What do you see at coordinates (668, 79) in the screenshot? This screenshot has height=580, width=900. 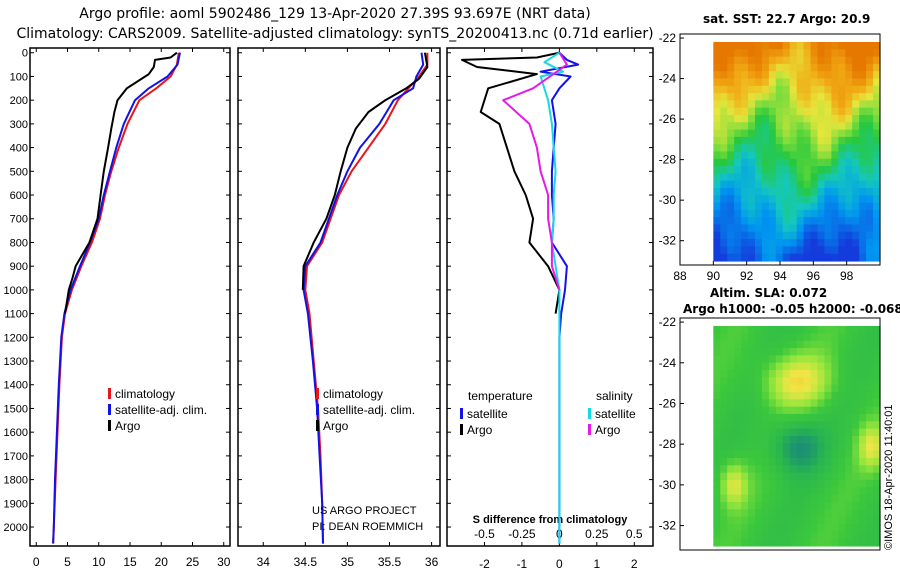 I see `map-y-tick-label: -24` at bounding box center [668, 79].